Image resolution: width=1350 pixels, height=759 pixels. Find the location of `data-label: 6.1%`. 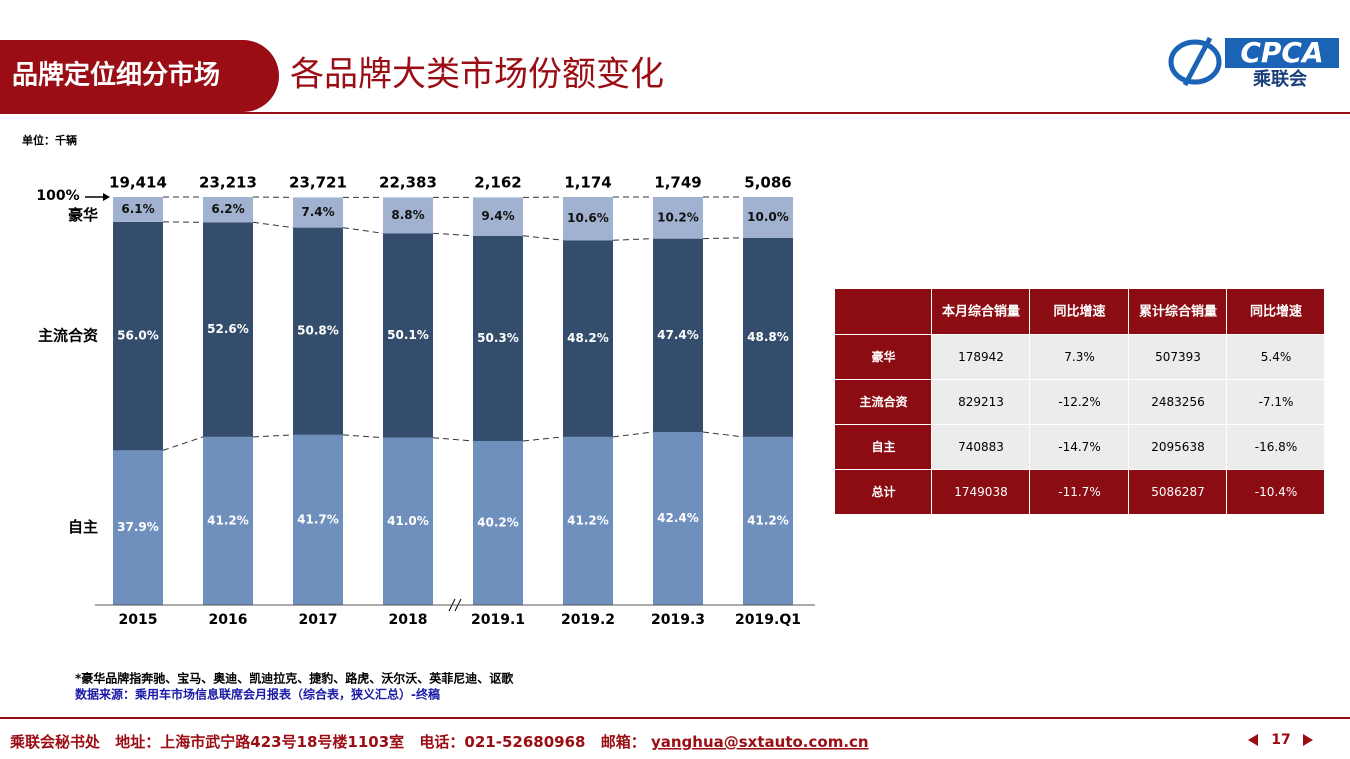

data-label: 6.1% is located at coordinates (137, 209).